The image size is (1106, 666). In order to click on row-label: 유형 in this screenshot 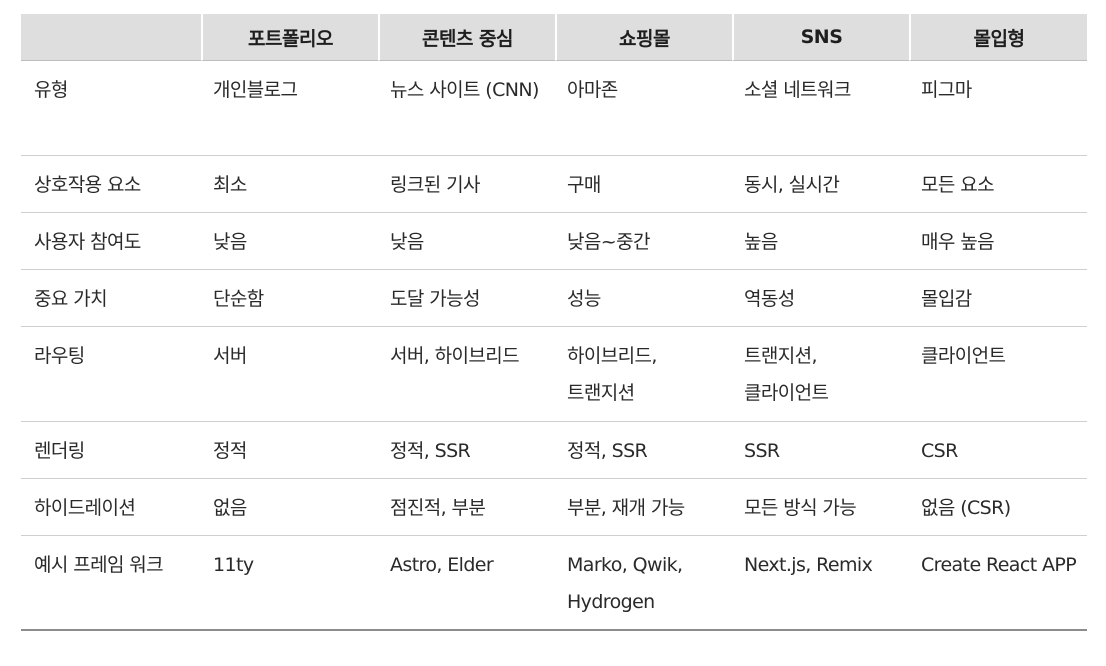, I will do `click(111, 108)`.